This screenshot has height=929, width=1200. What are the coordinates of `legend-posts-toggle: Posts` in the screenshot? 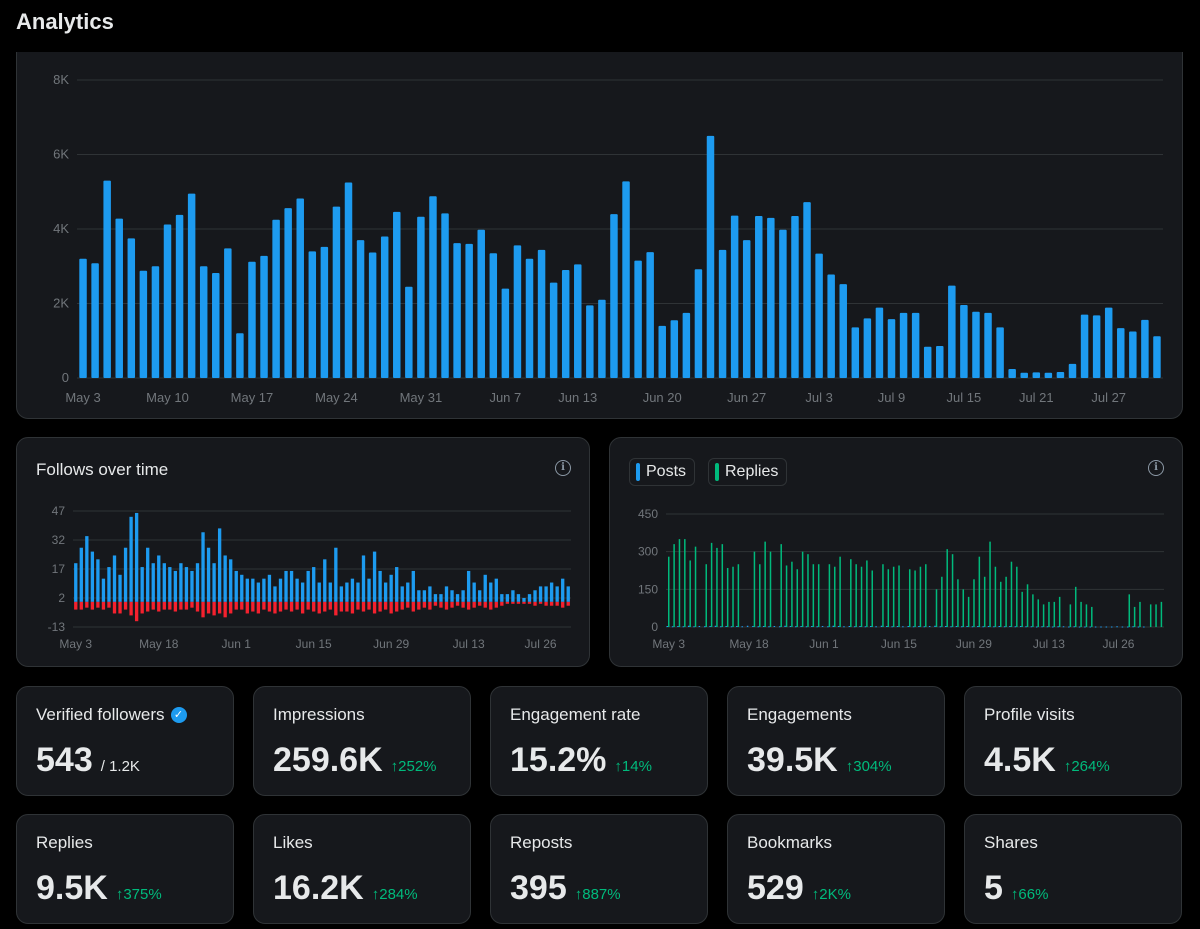 It's located at (662, 472).